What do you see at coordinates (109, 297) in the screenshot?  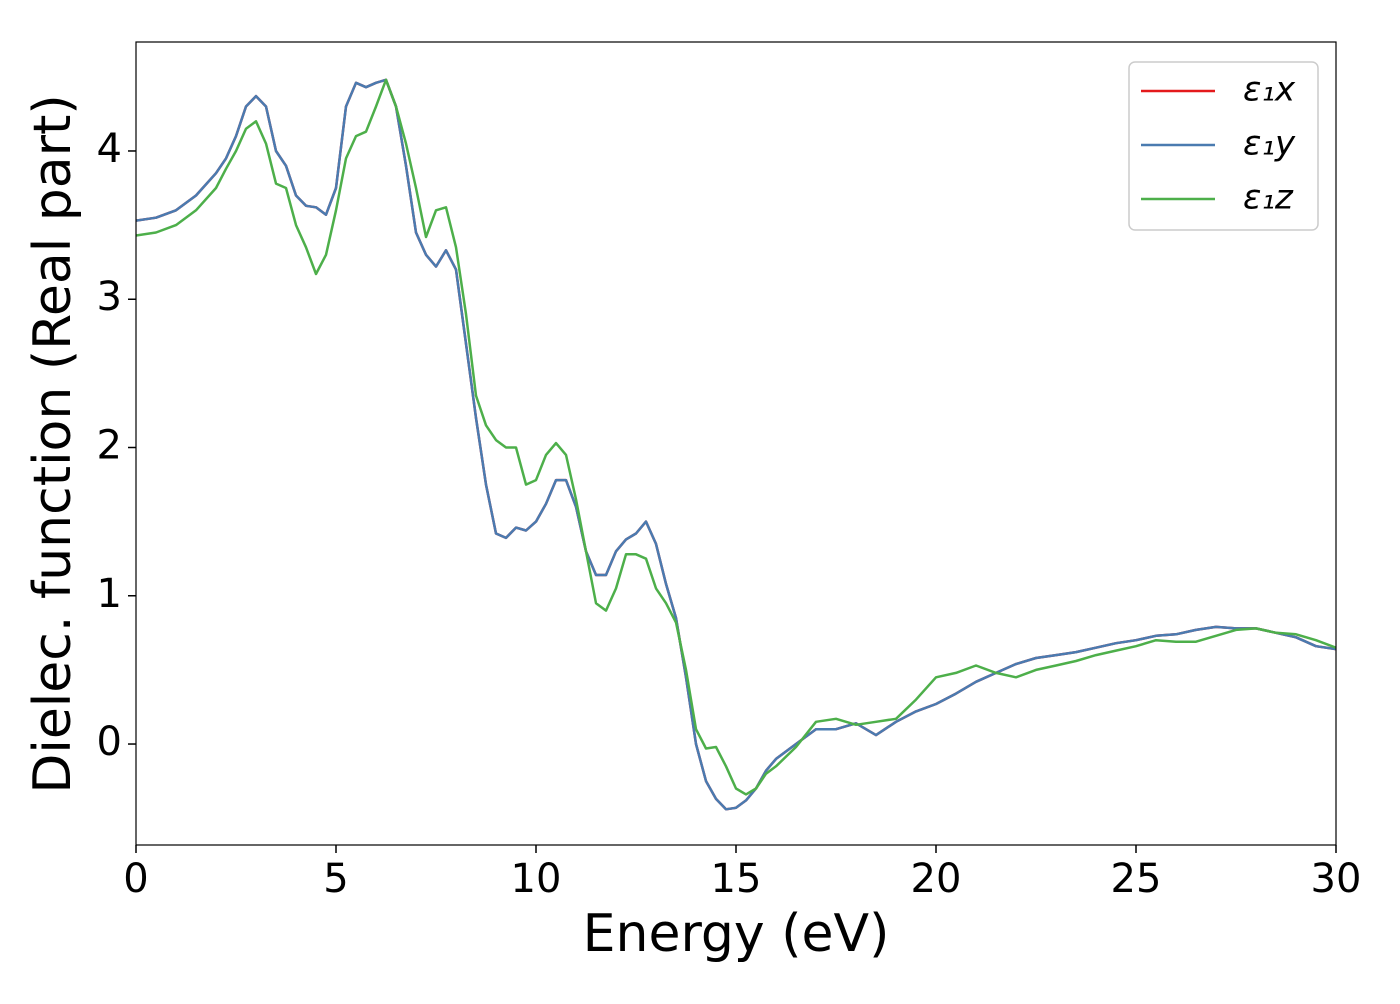 I see `y-tick-label: 3` at bounding box center [109, 297].